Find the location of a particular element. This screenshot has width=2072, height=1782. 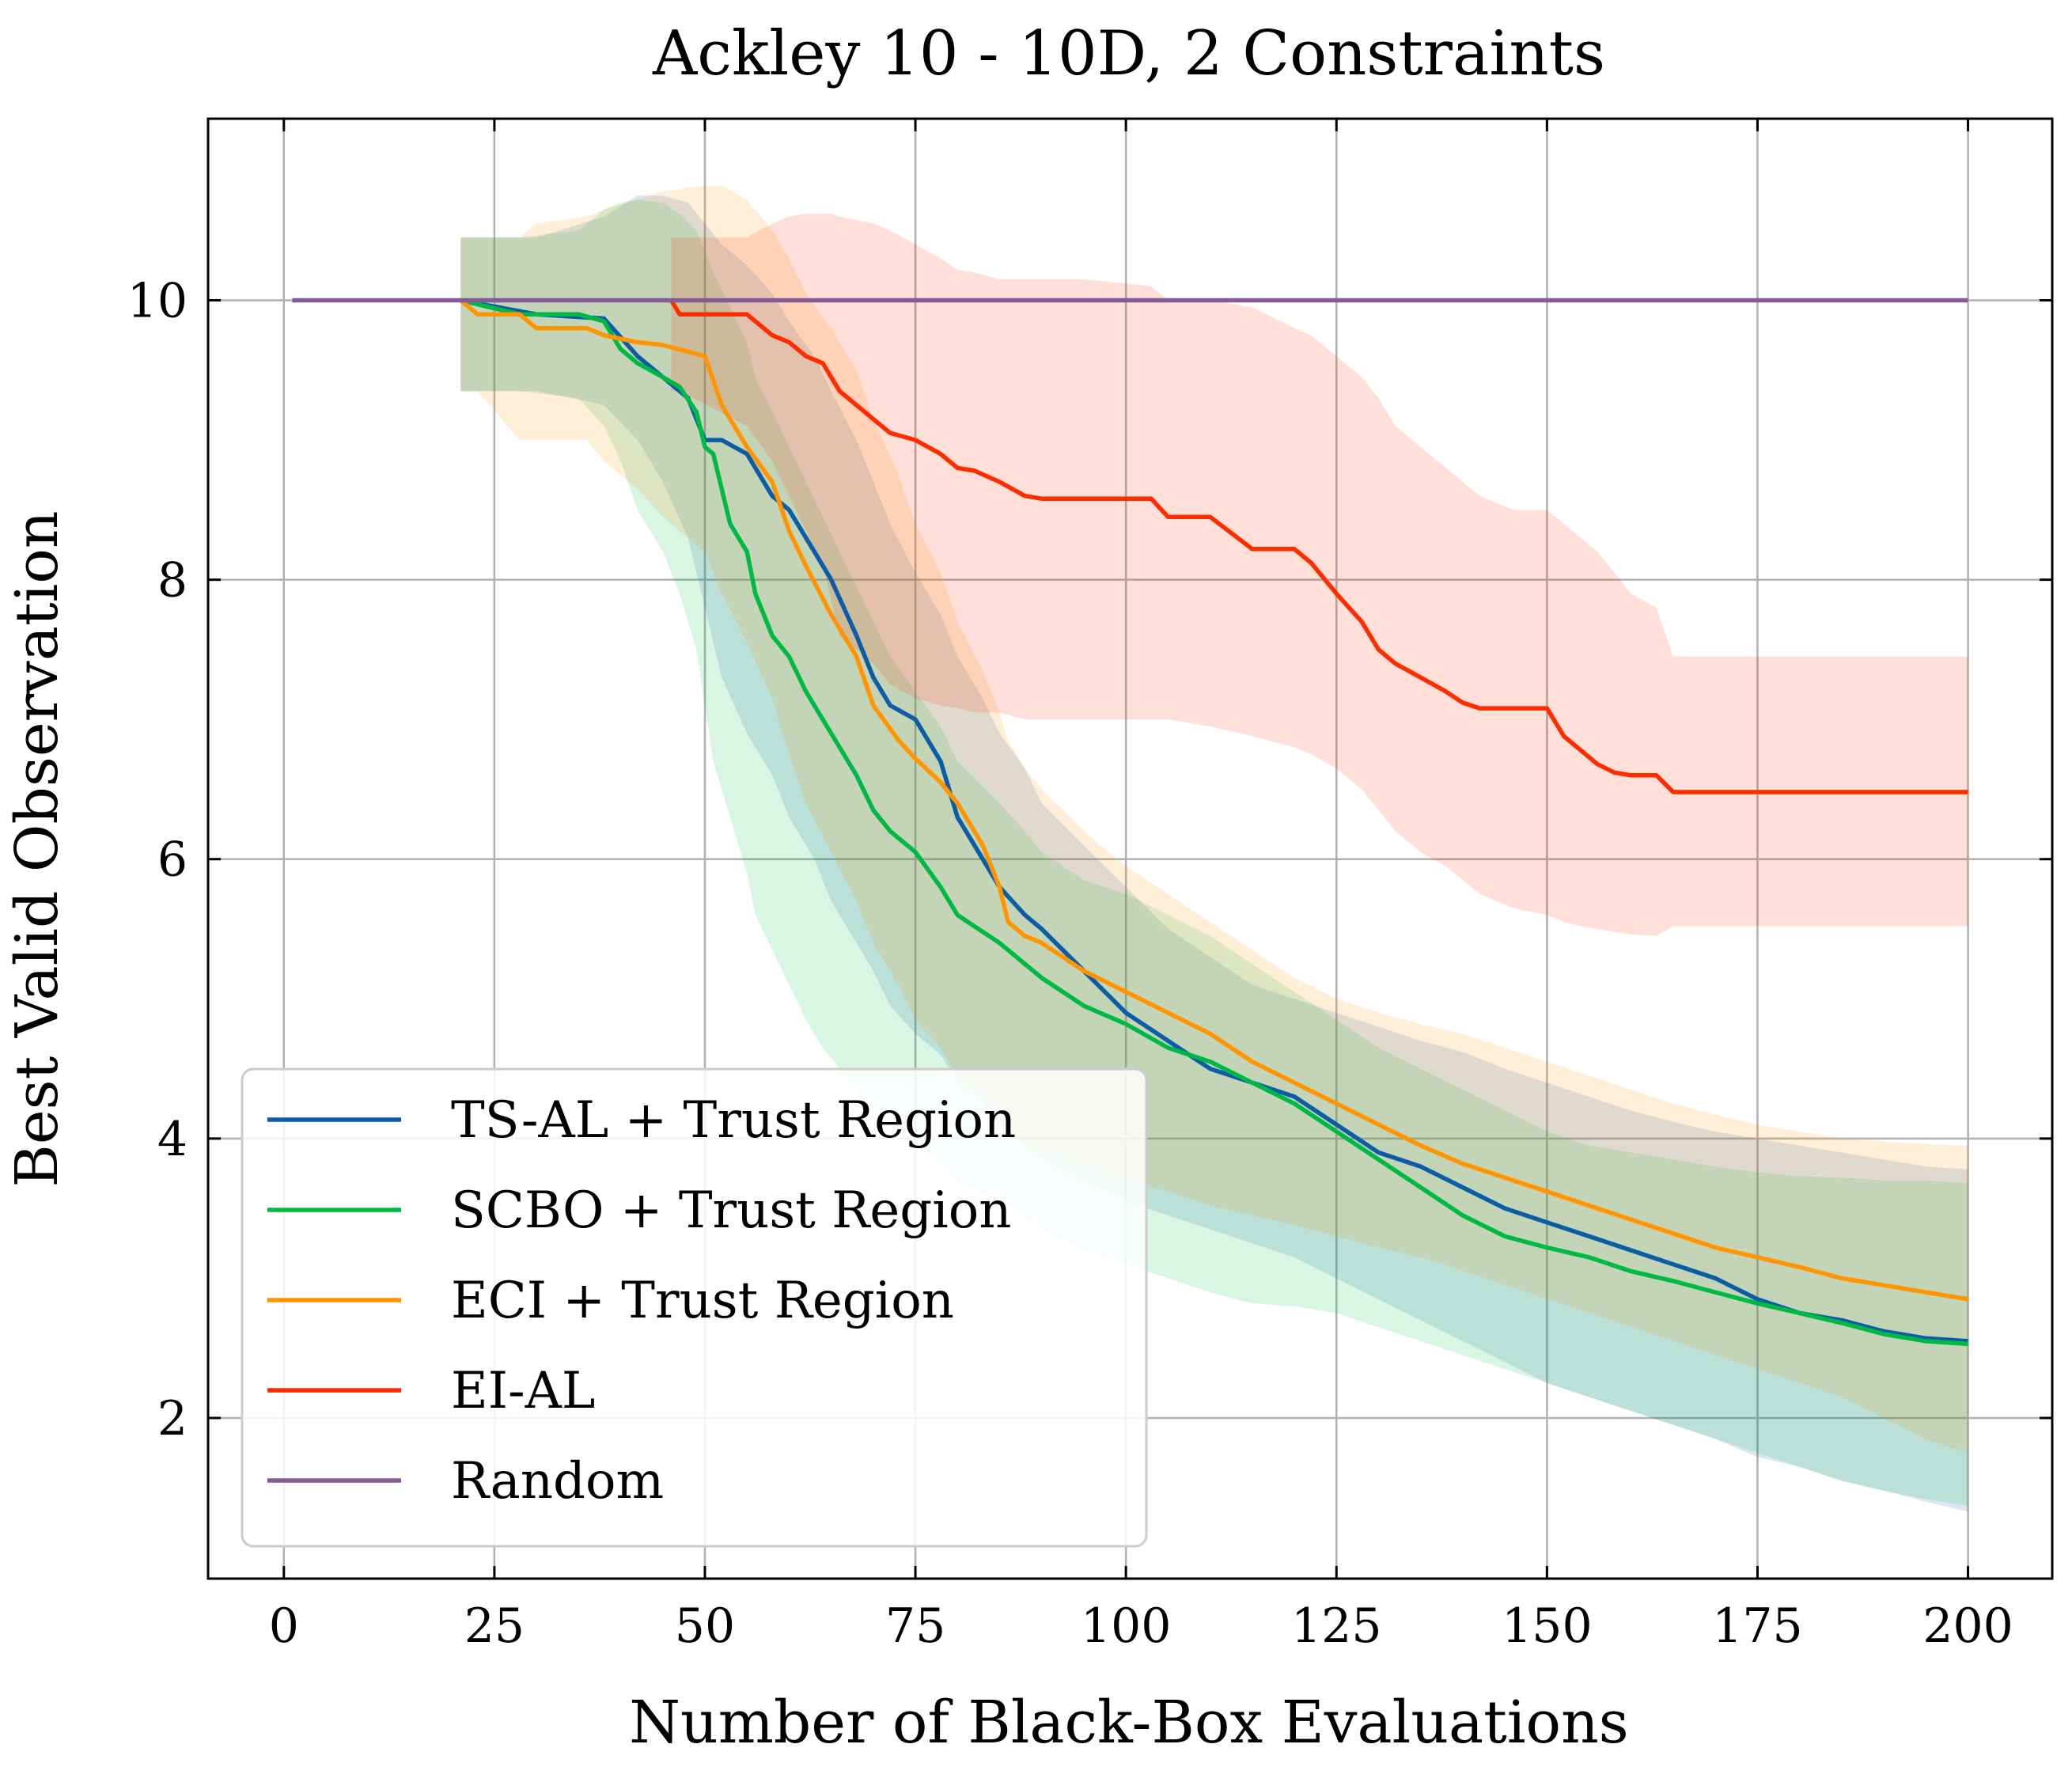

y-tick-label: 4 is located at coordinates (172, 1139).